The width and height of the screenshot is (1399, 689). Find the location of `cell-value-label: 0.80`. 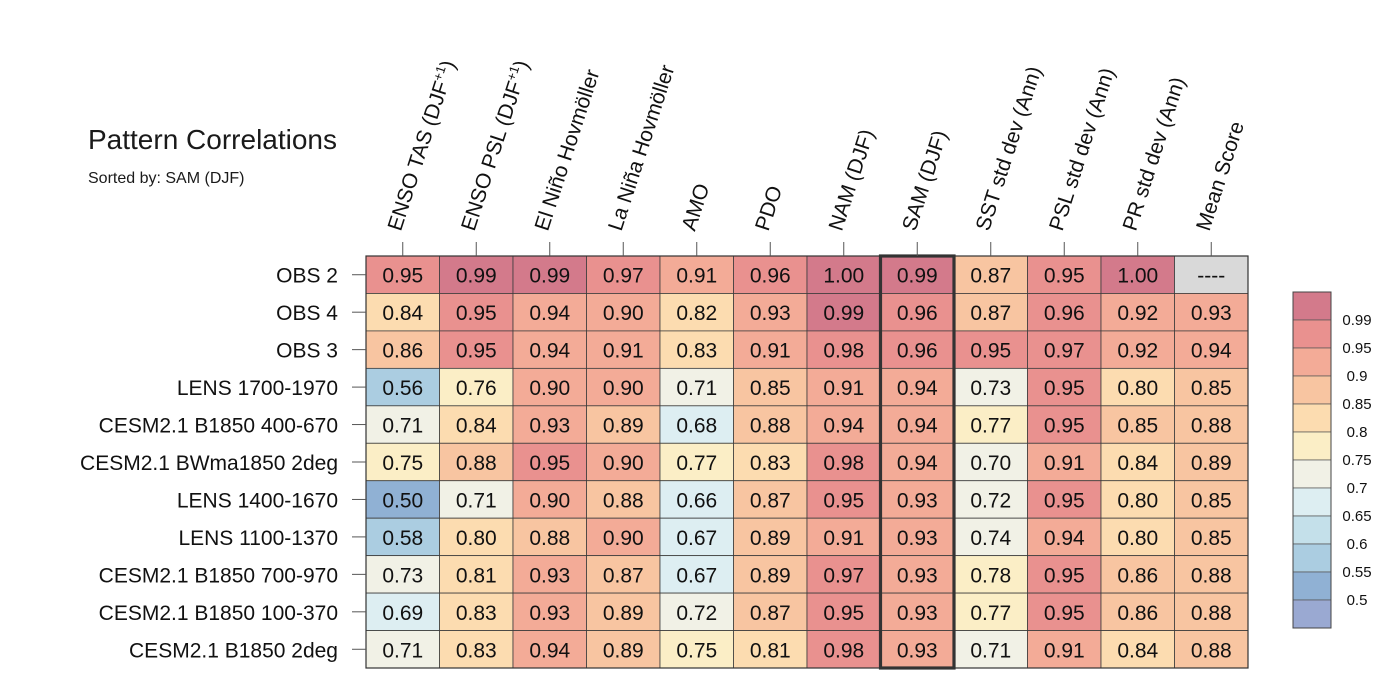

cell-value-label: 0.80 is located at coordinates (1137, 538).